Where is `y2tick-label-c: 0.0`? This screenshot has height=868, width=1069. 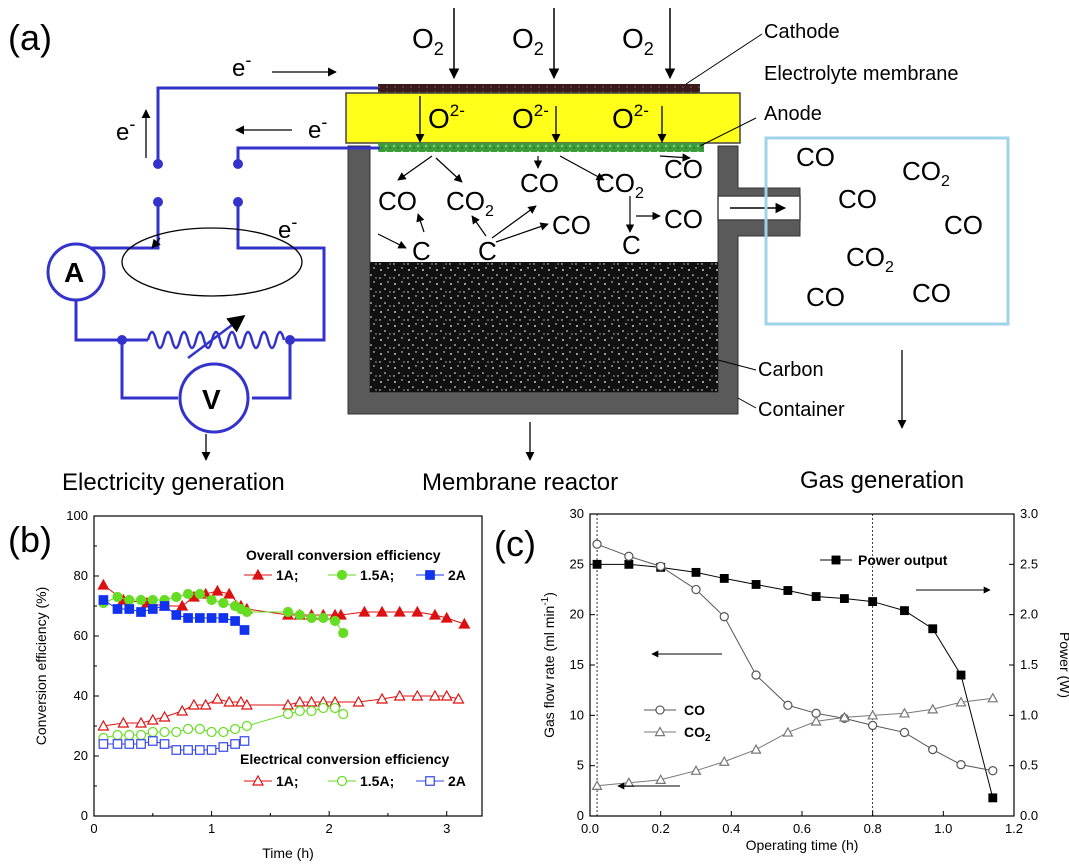 y2tick-label-c: 0.0 is located at coordinates (1029, 815).